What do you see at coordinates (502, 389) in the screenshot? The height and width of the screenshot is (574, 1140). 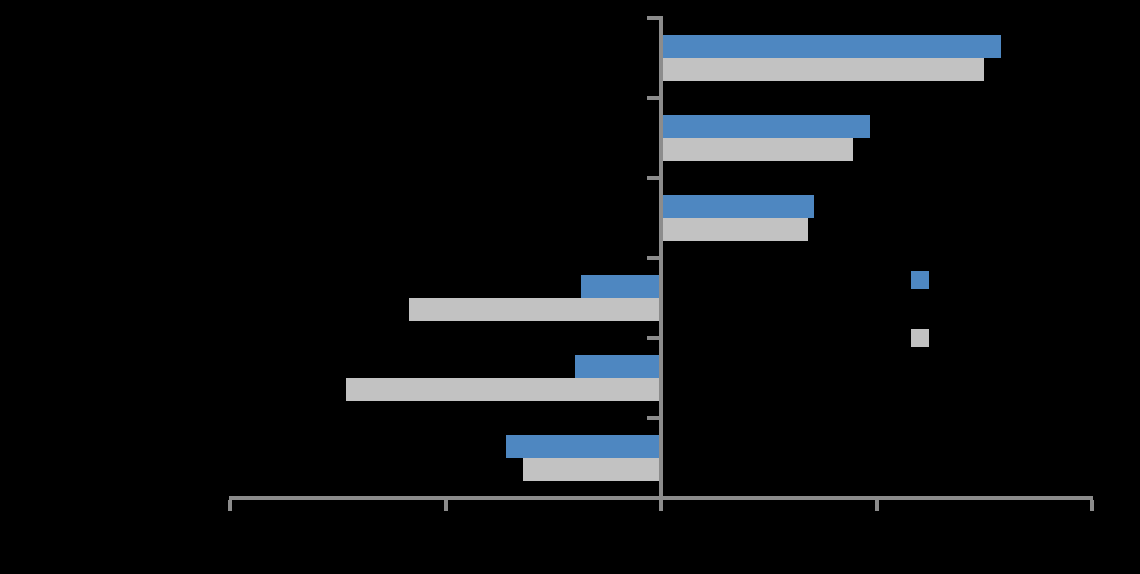 I see `bar-gray-series-cat5` at bounding box center [502, 389].